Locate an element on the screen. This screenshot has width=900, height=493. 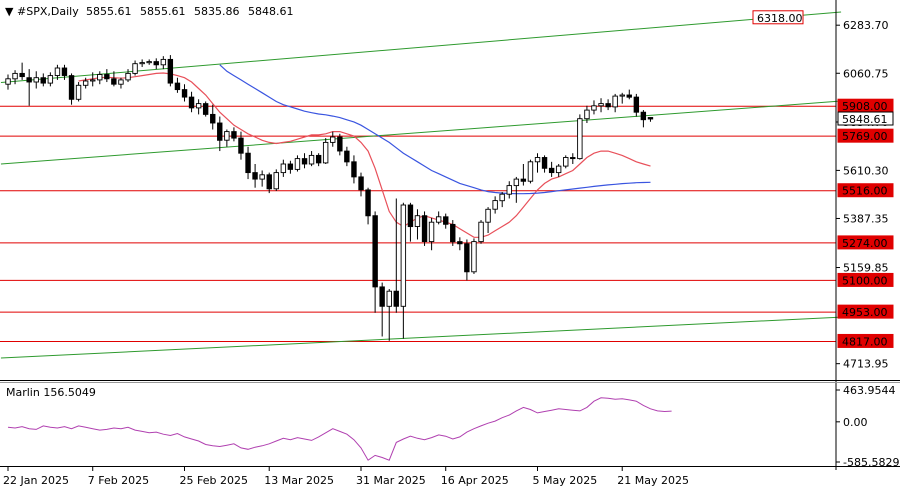
ma-slow-line is located at coordinates (435, 129).